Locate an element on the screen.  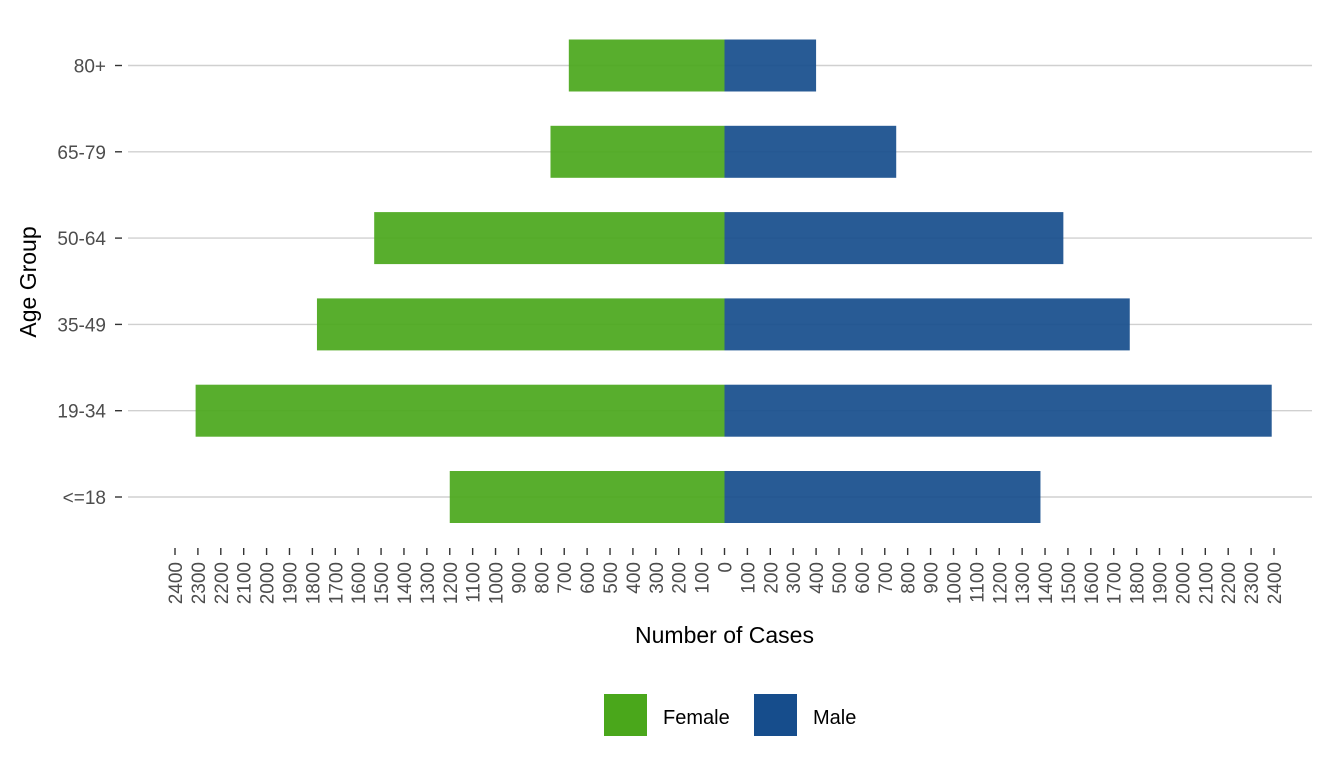
x-tick-label-21: 300 is located at coordinates (657, 578).